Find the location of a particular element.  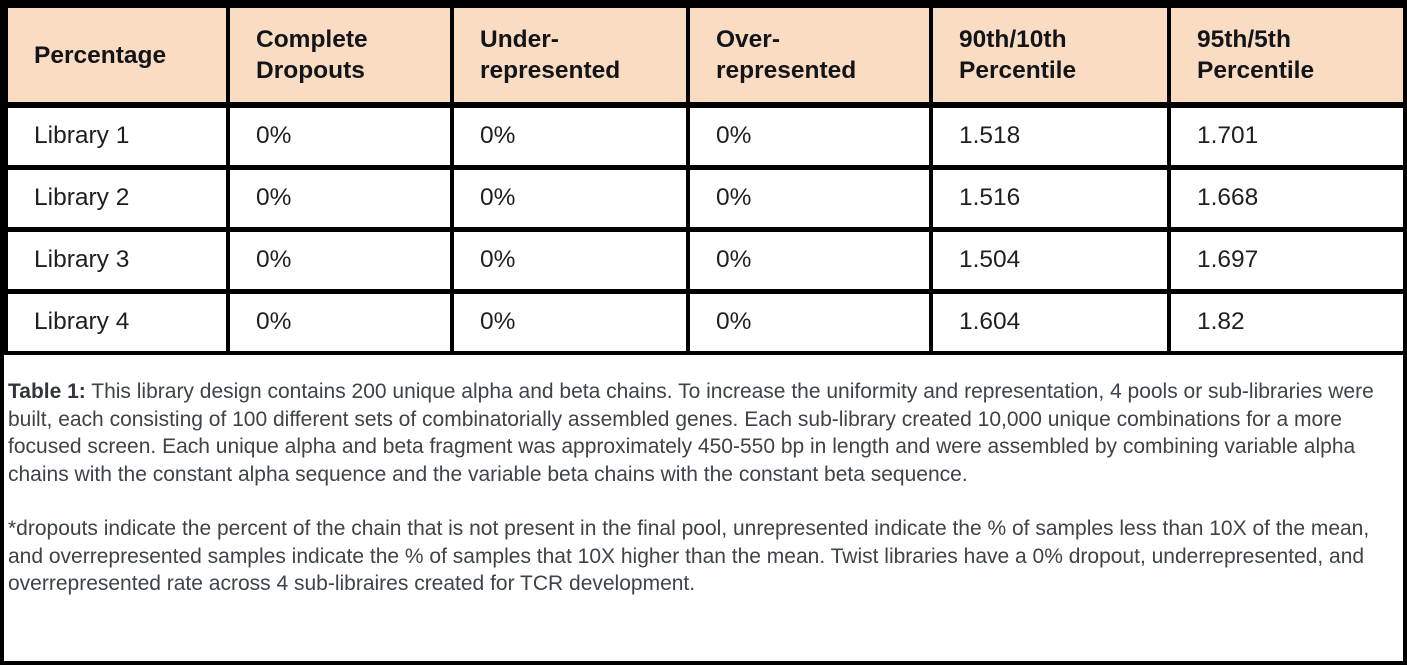

column-header-90th-10th-percentile: 90th/10th Percentile is located at coordinates (1050, 56).